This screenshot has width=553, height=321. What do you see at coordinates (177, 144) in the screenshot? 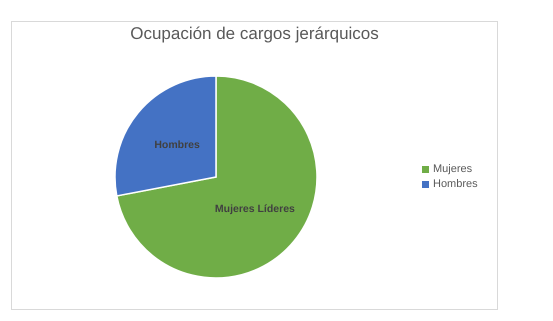
I see `data-label: Hombres` at bounding box center [177, 144].